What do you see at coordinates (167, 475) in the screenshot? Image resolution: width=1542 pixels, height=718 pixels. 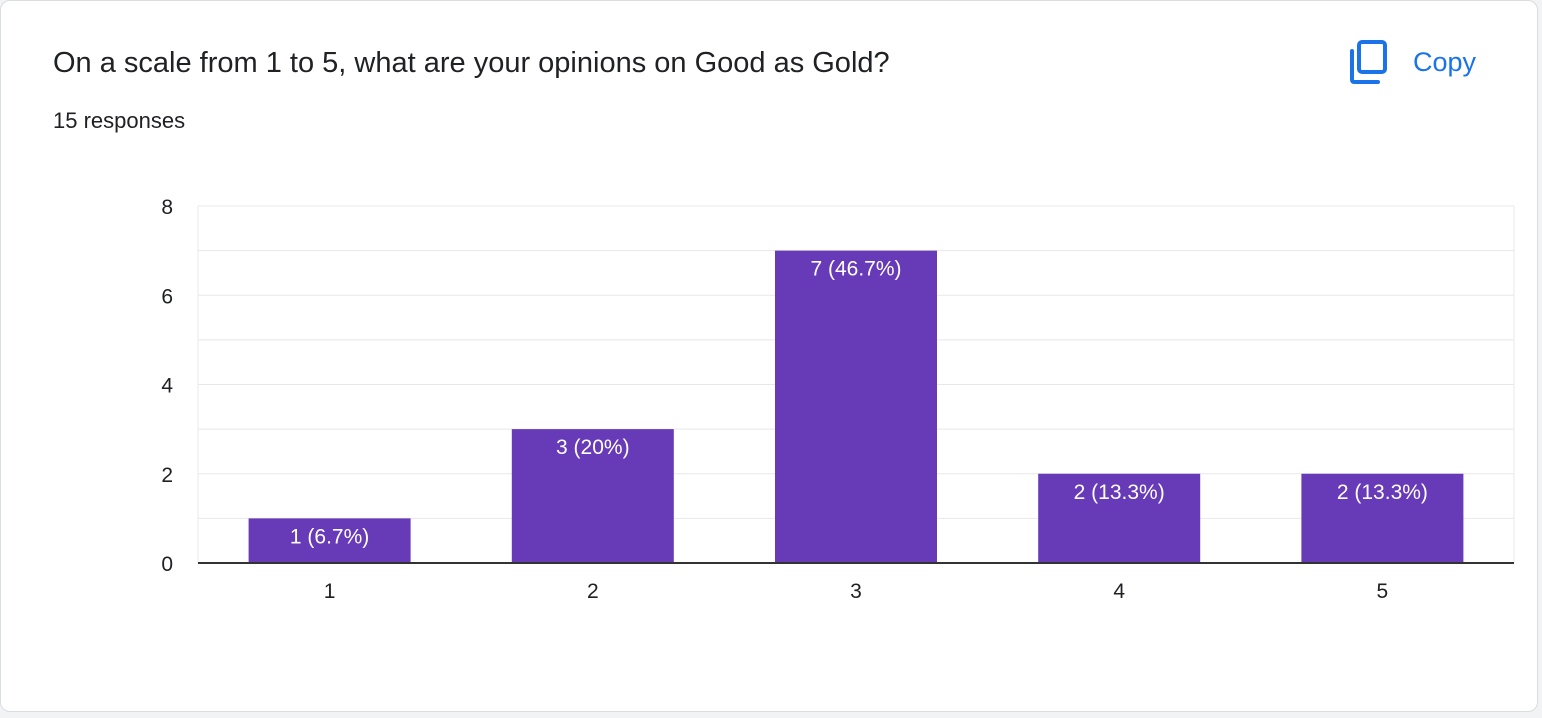 I see `y-tick-label: 2` at bounding box center [167, 475].